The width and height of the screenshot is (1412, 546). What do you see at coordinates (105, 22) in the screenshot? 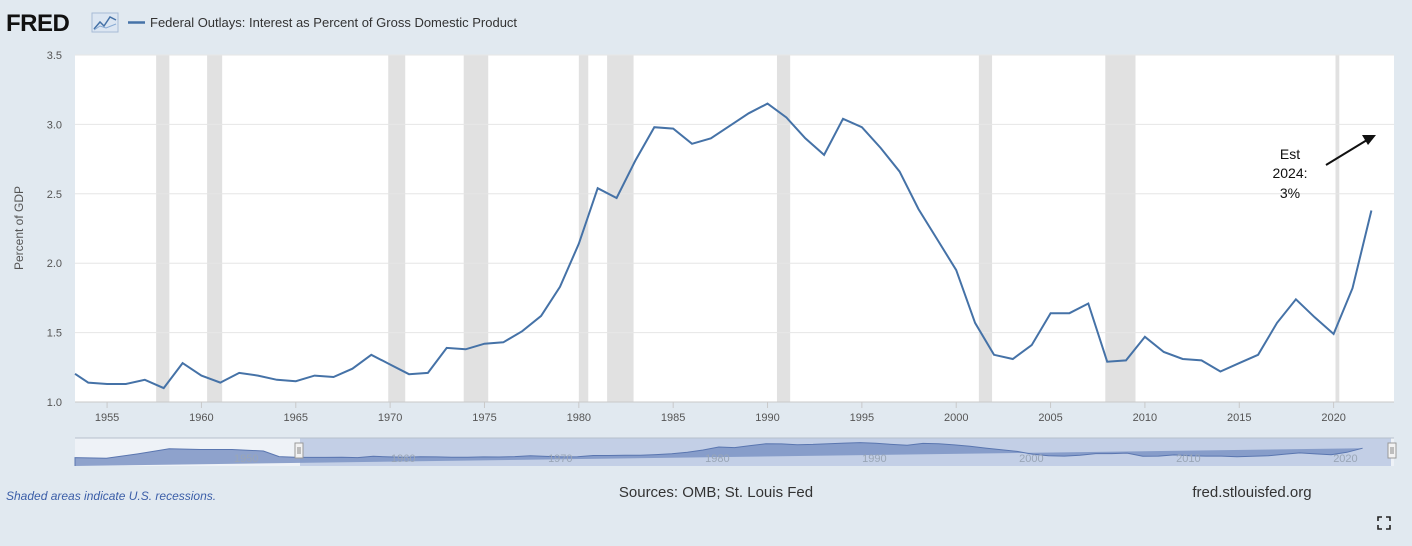
I see `fred-graph-icon` at bounding box center [105, 22].